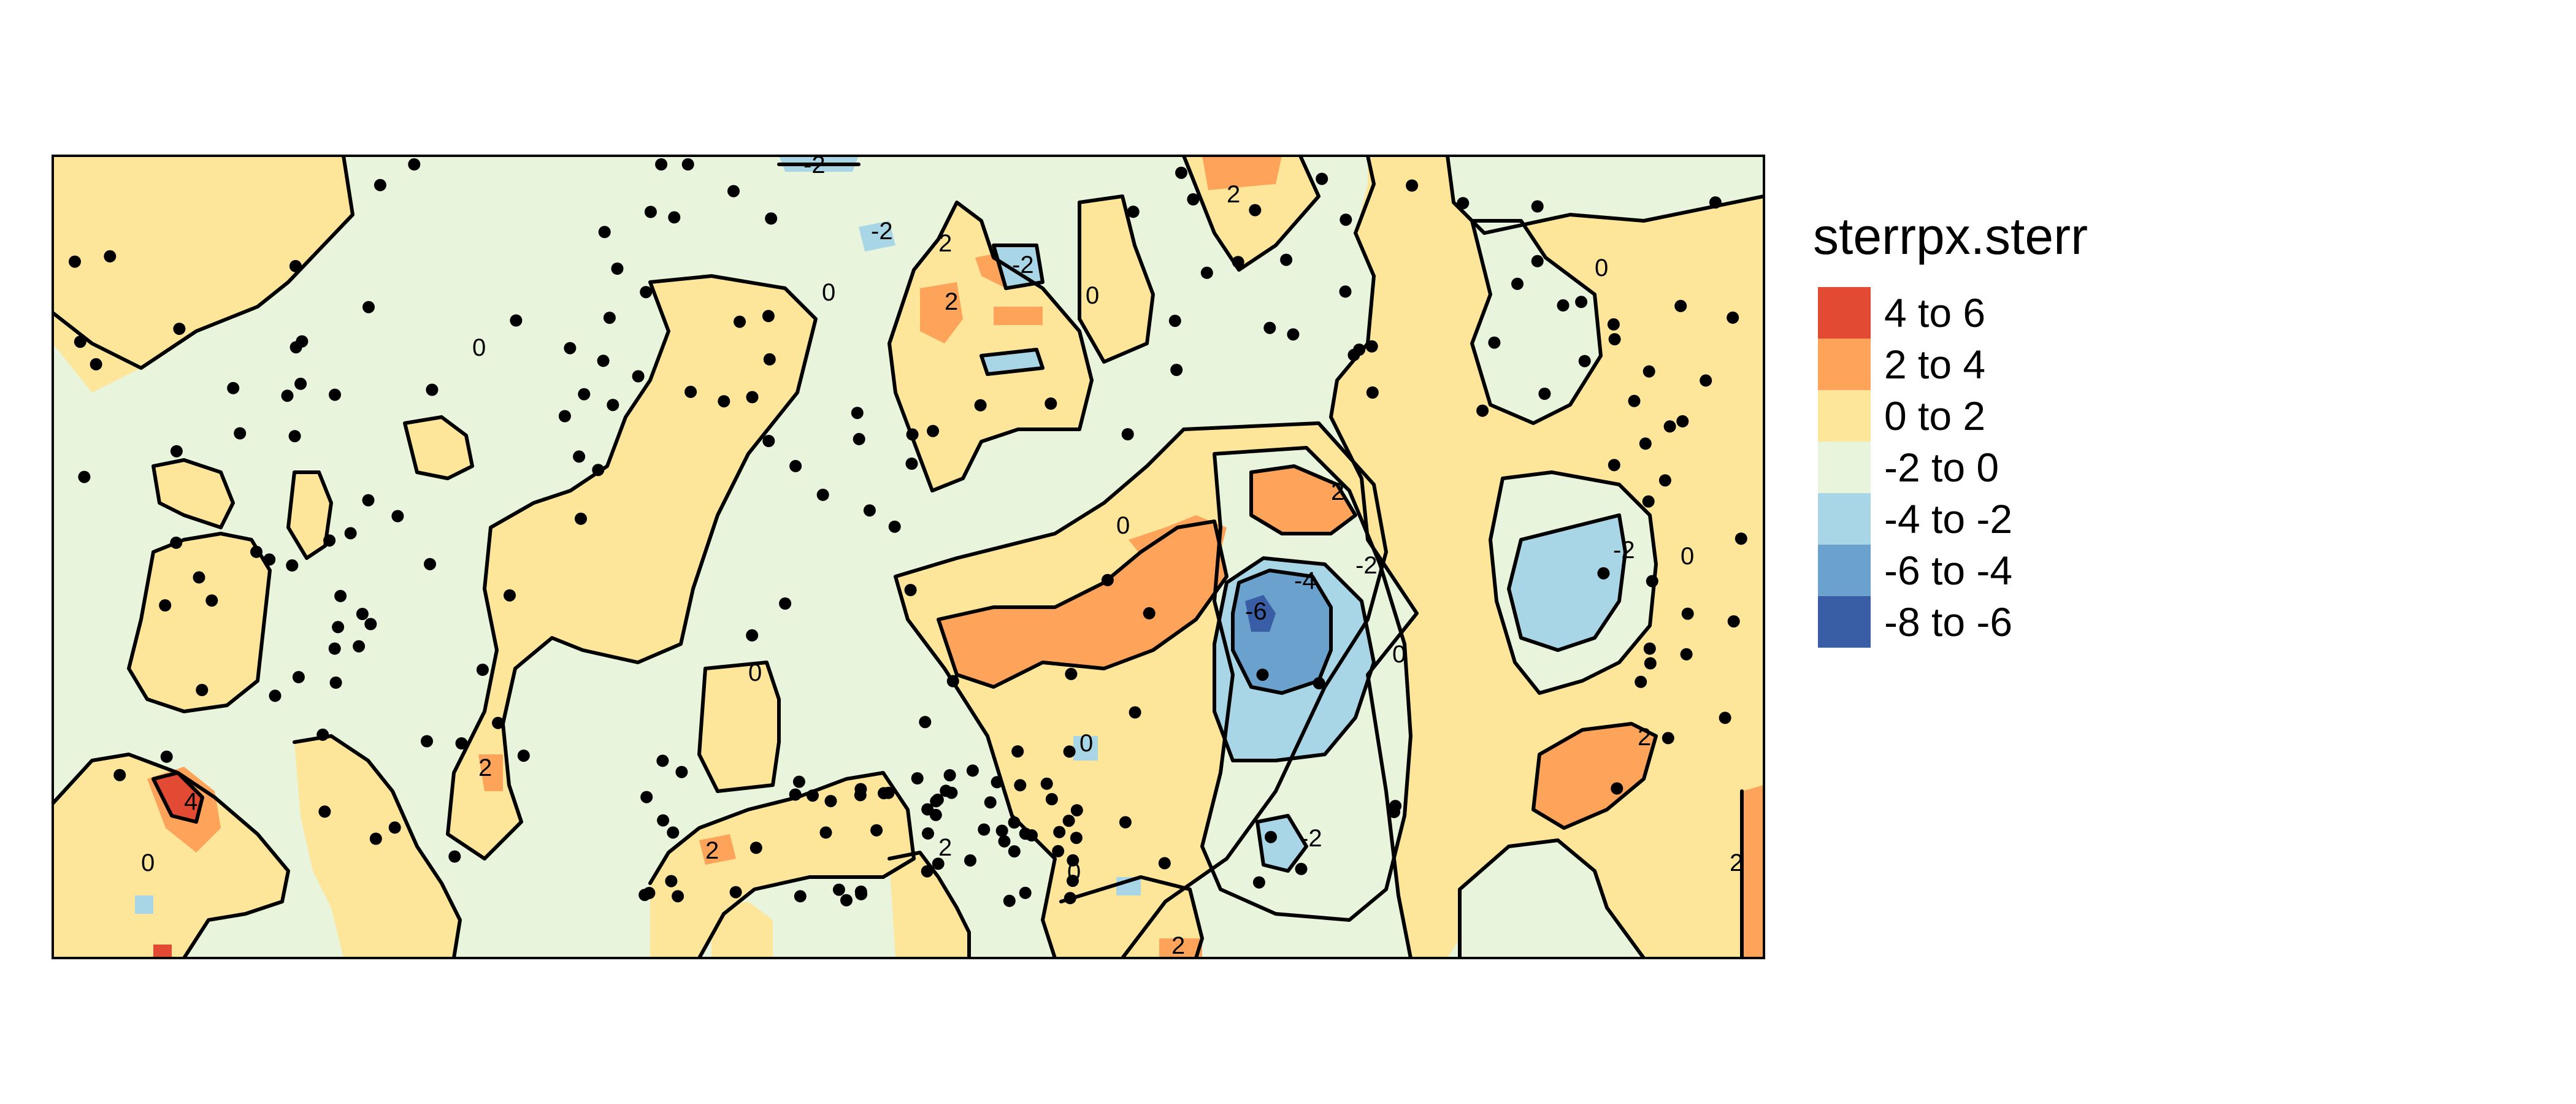 The width and height of the screenshot is (2576, 1104). What do you see at coordinates (1844, 364) in the screenshot?
I see `legend-swatch` at bounding box center [1844, 364].